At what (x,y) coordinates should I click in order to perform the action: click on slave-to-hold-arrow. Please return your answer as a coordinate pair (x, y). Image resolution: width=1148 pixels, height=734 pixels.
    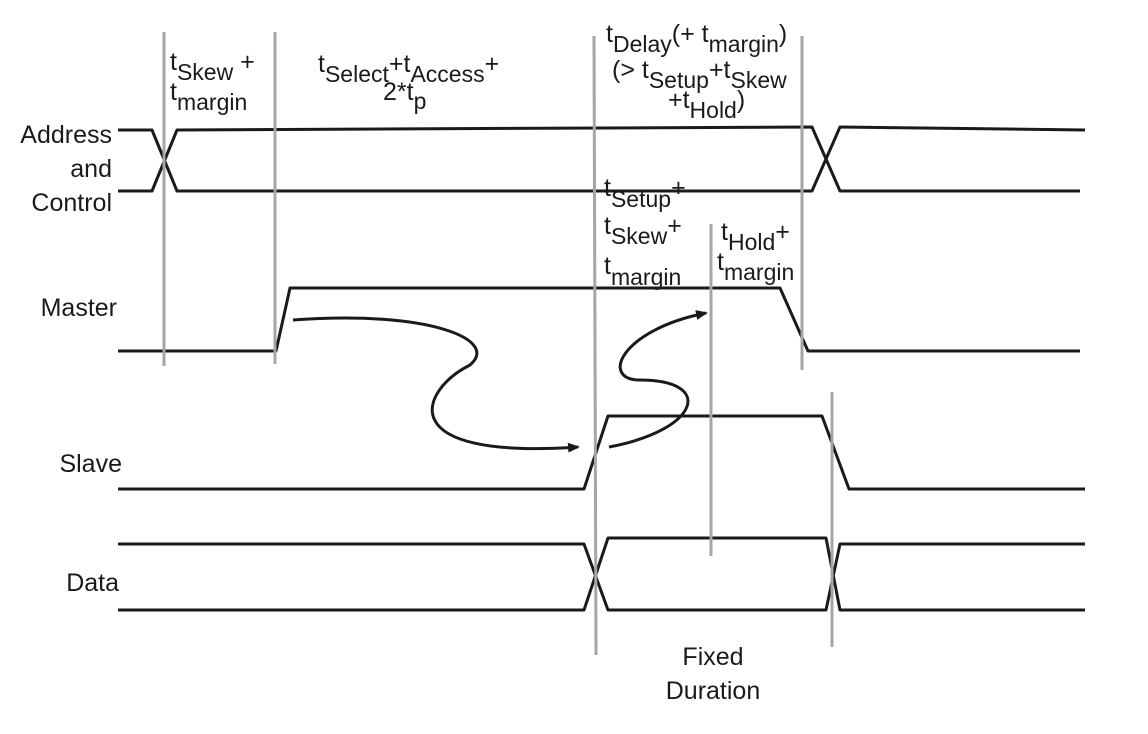
    Looking at the image, I should click on (658, 379).